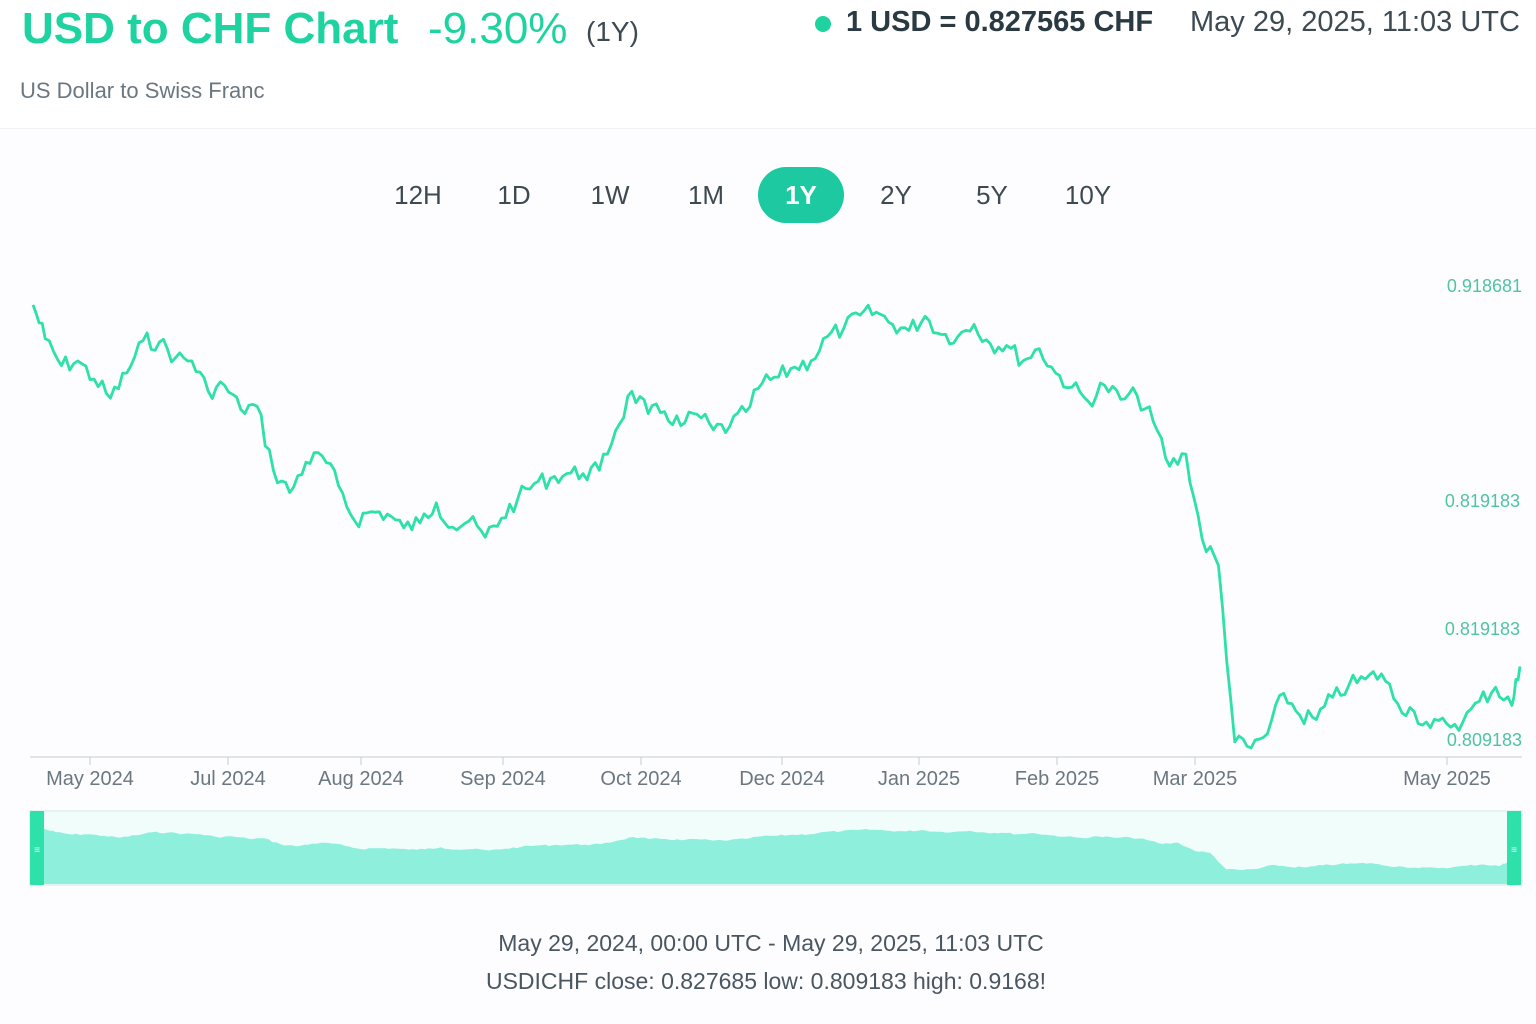 This screenshot has width=1536, height=1024. What do you see at coordinates (801, 195) in the screenshot?
I see `tab-1y: 1Y` at bounding box center [801, 195].